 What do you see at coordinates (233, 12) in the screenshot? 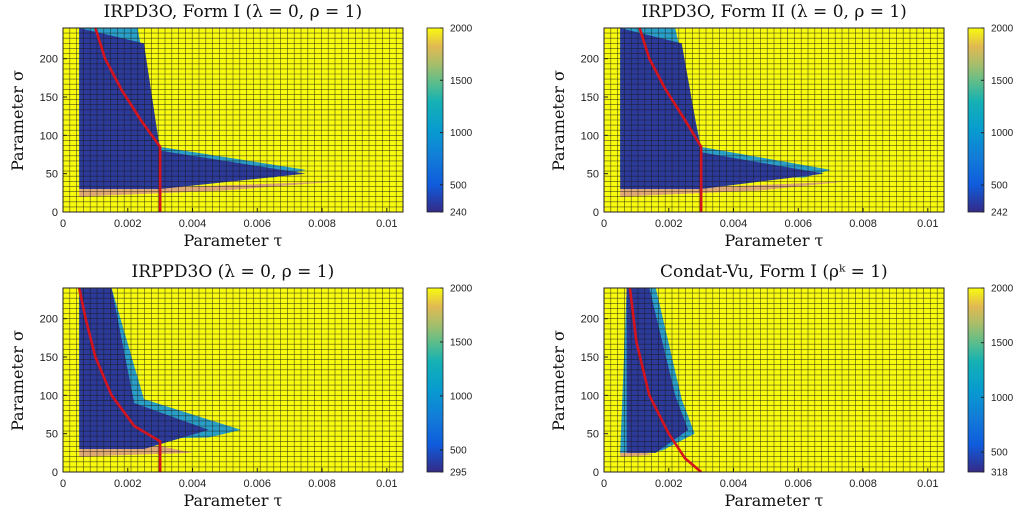
I see `chart-title: IRPD3O, Form I (λ = 0, ρ = 1)` at bounding box center [233, 12].